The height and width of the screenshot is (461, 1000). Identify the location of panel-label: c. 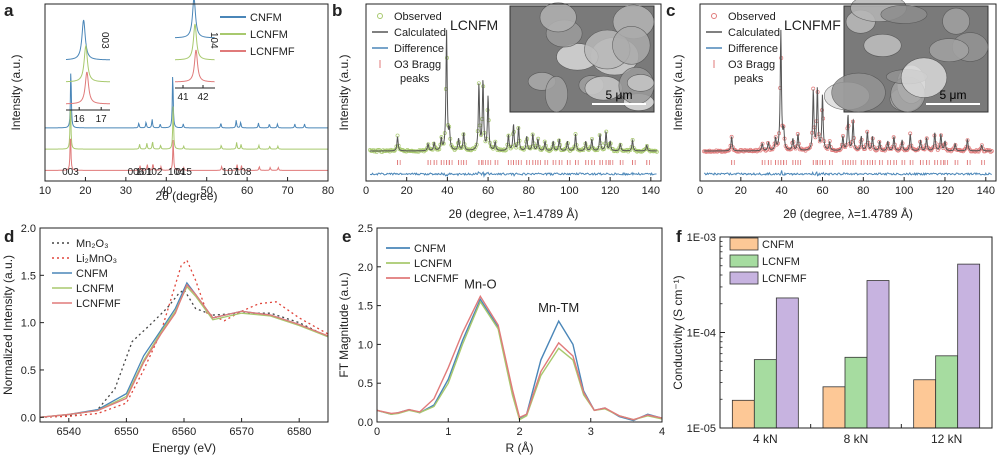
(670, 10).